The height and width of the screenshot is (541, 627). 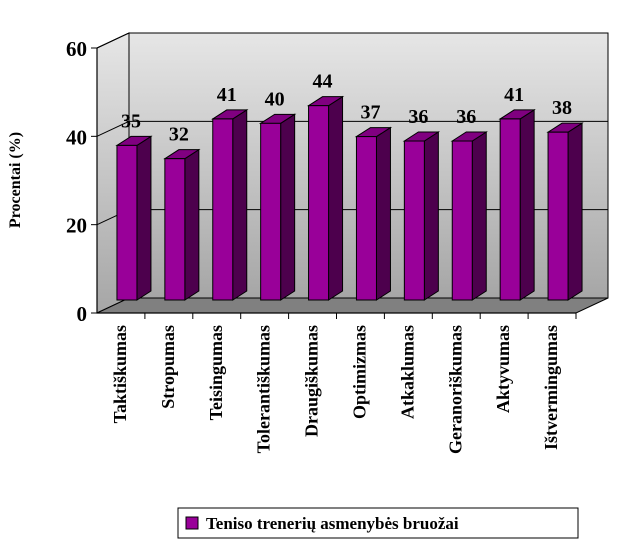 I want to click on y-axis-label: Procentai (%), so click(x=15, y=180).